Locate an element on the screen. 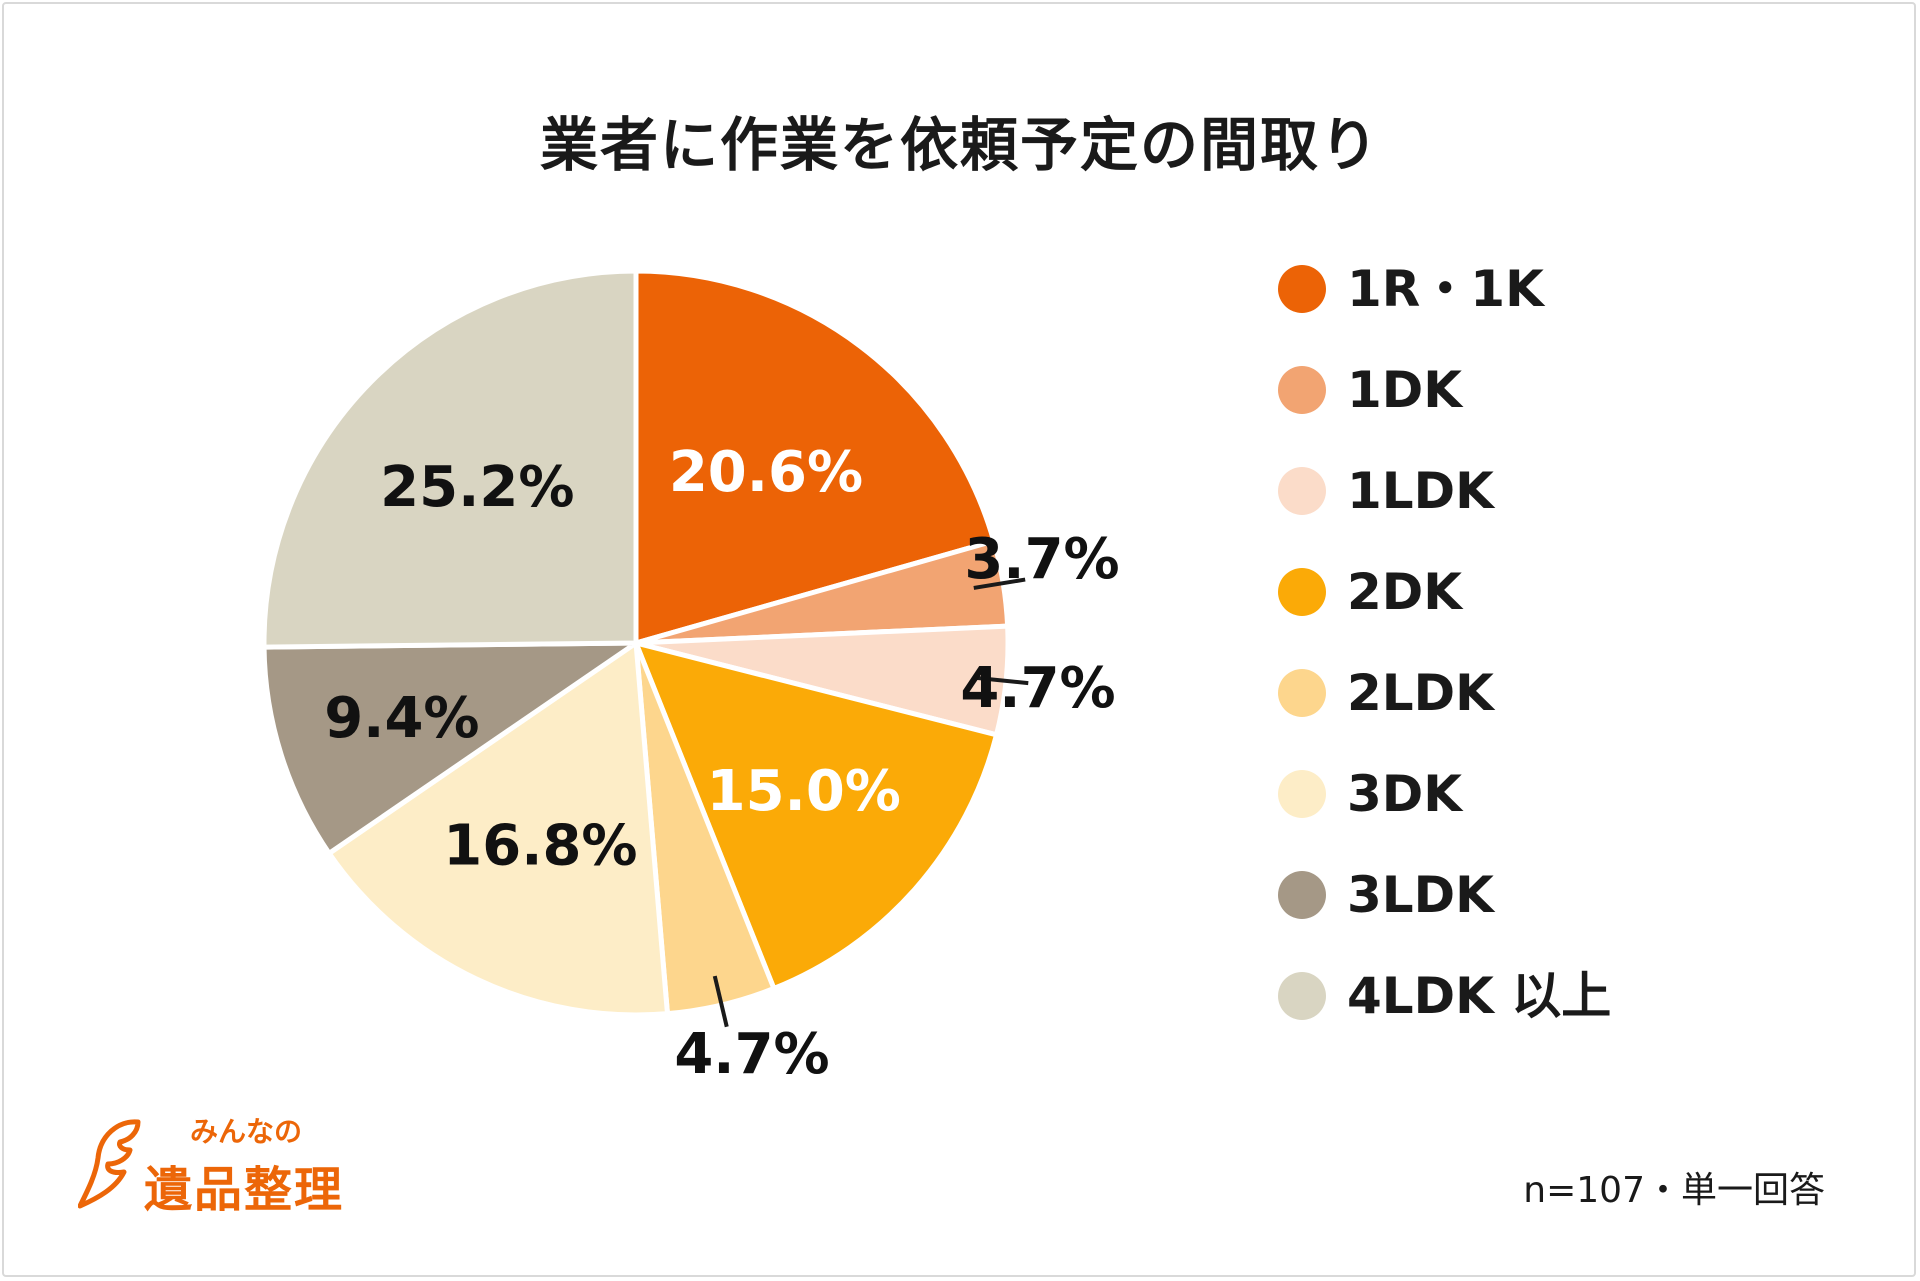 Image resolution: width=1920 pixels, height=1281 pixels. logo-small-text: みんなの is located at coordinates (246, 1131).